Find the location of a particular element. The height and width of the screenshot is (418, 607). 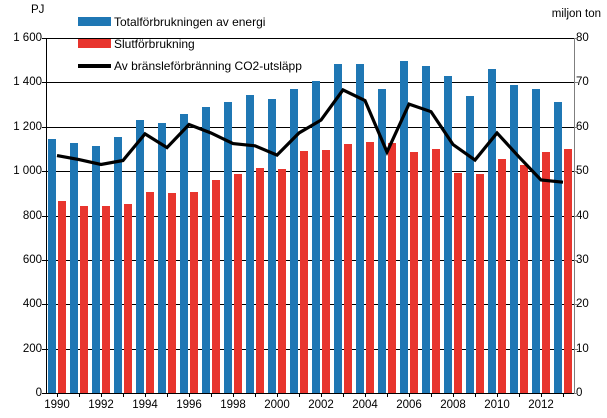

bar-total-2008 is located at coordinates (448, 234).